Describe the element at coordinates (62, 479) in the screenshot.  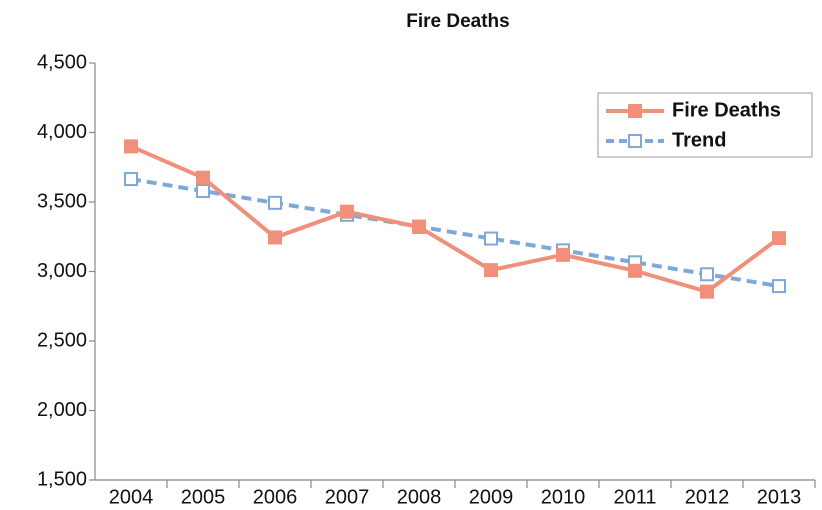
I see `y-tick-label: 1,500` at that location.